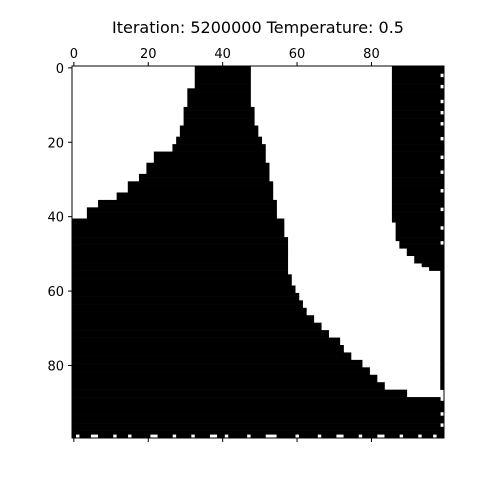 Image resolution: width=480 pixels, height=480 pixels. What do you see at coordinates (148, 54) in the screenshot?
I see `x-tick-label: 20` at bounding box center [148, 54].